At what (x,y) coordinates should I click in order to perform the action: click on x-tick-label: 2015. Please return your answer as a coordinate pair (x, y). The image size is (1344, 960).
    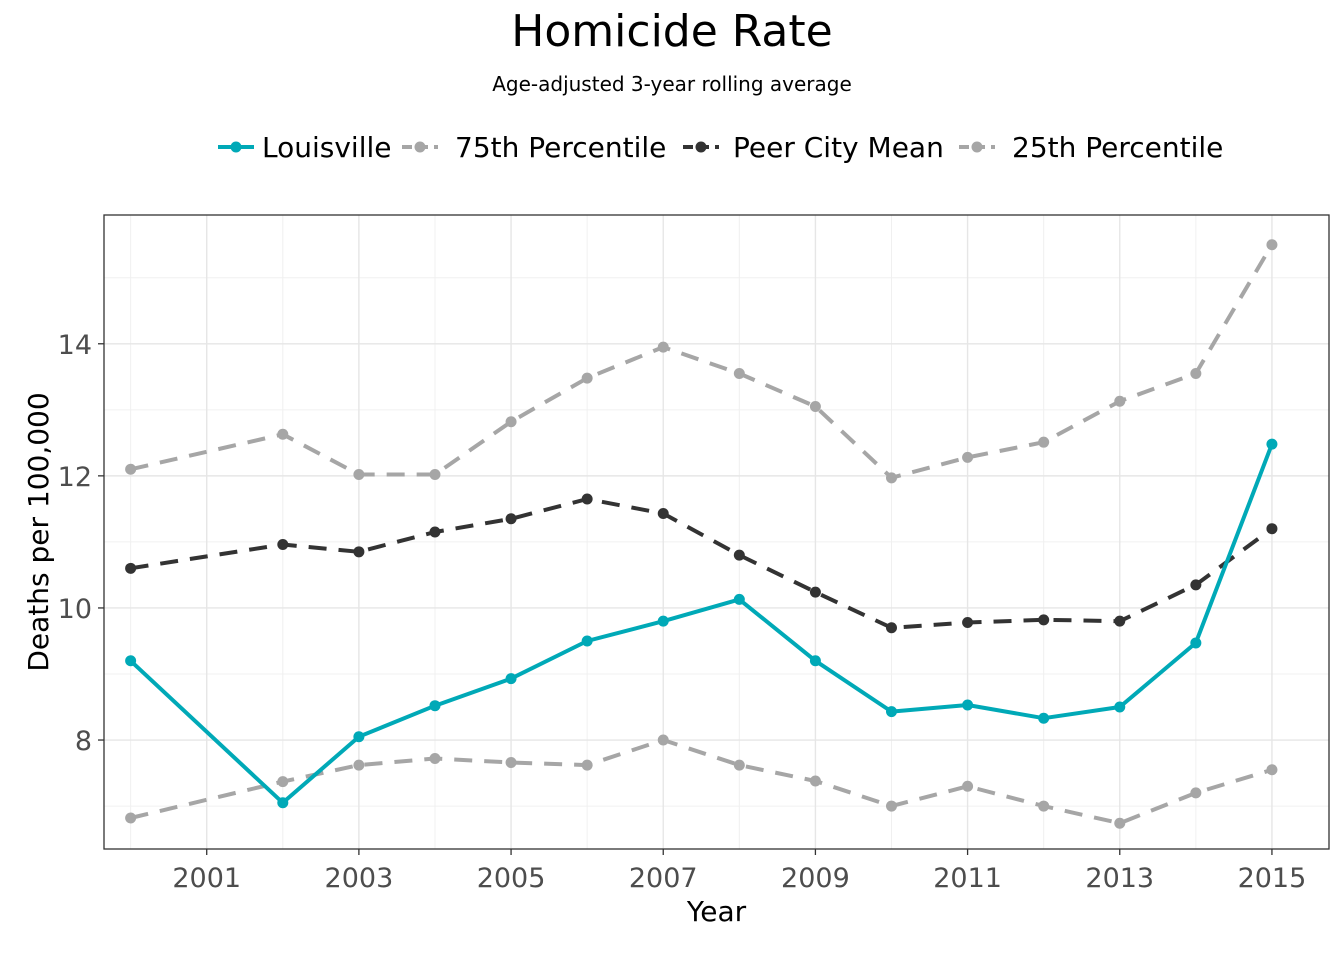
    Looking at the image, I should click on (1272, 878).